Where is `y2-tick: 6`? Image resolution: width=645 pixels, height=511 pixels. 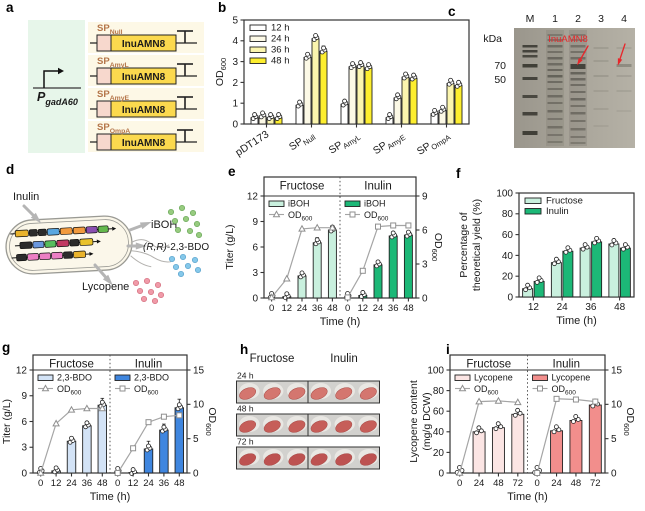 y2-tick: 6 is located at coordinates (425, 230).